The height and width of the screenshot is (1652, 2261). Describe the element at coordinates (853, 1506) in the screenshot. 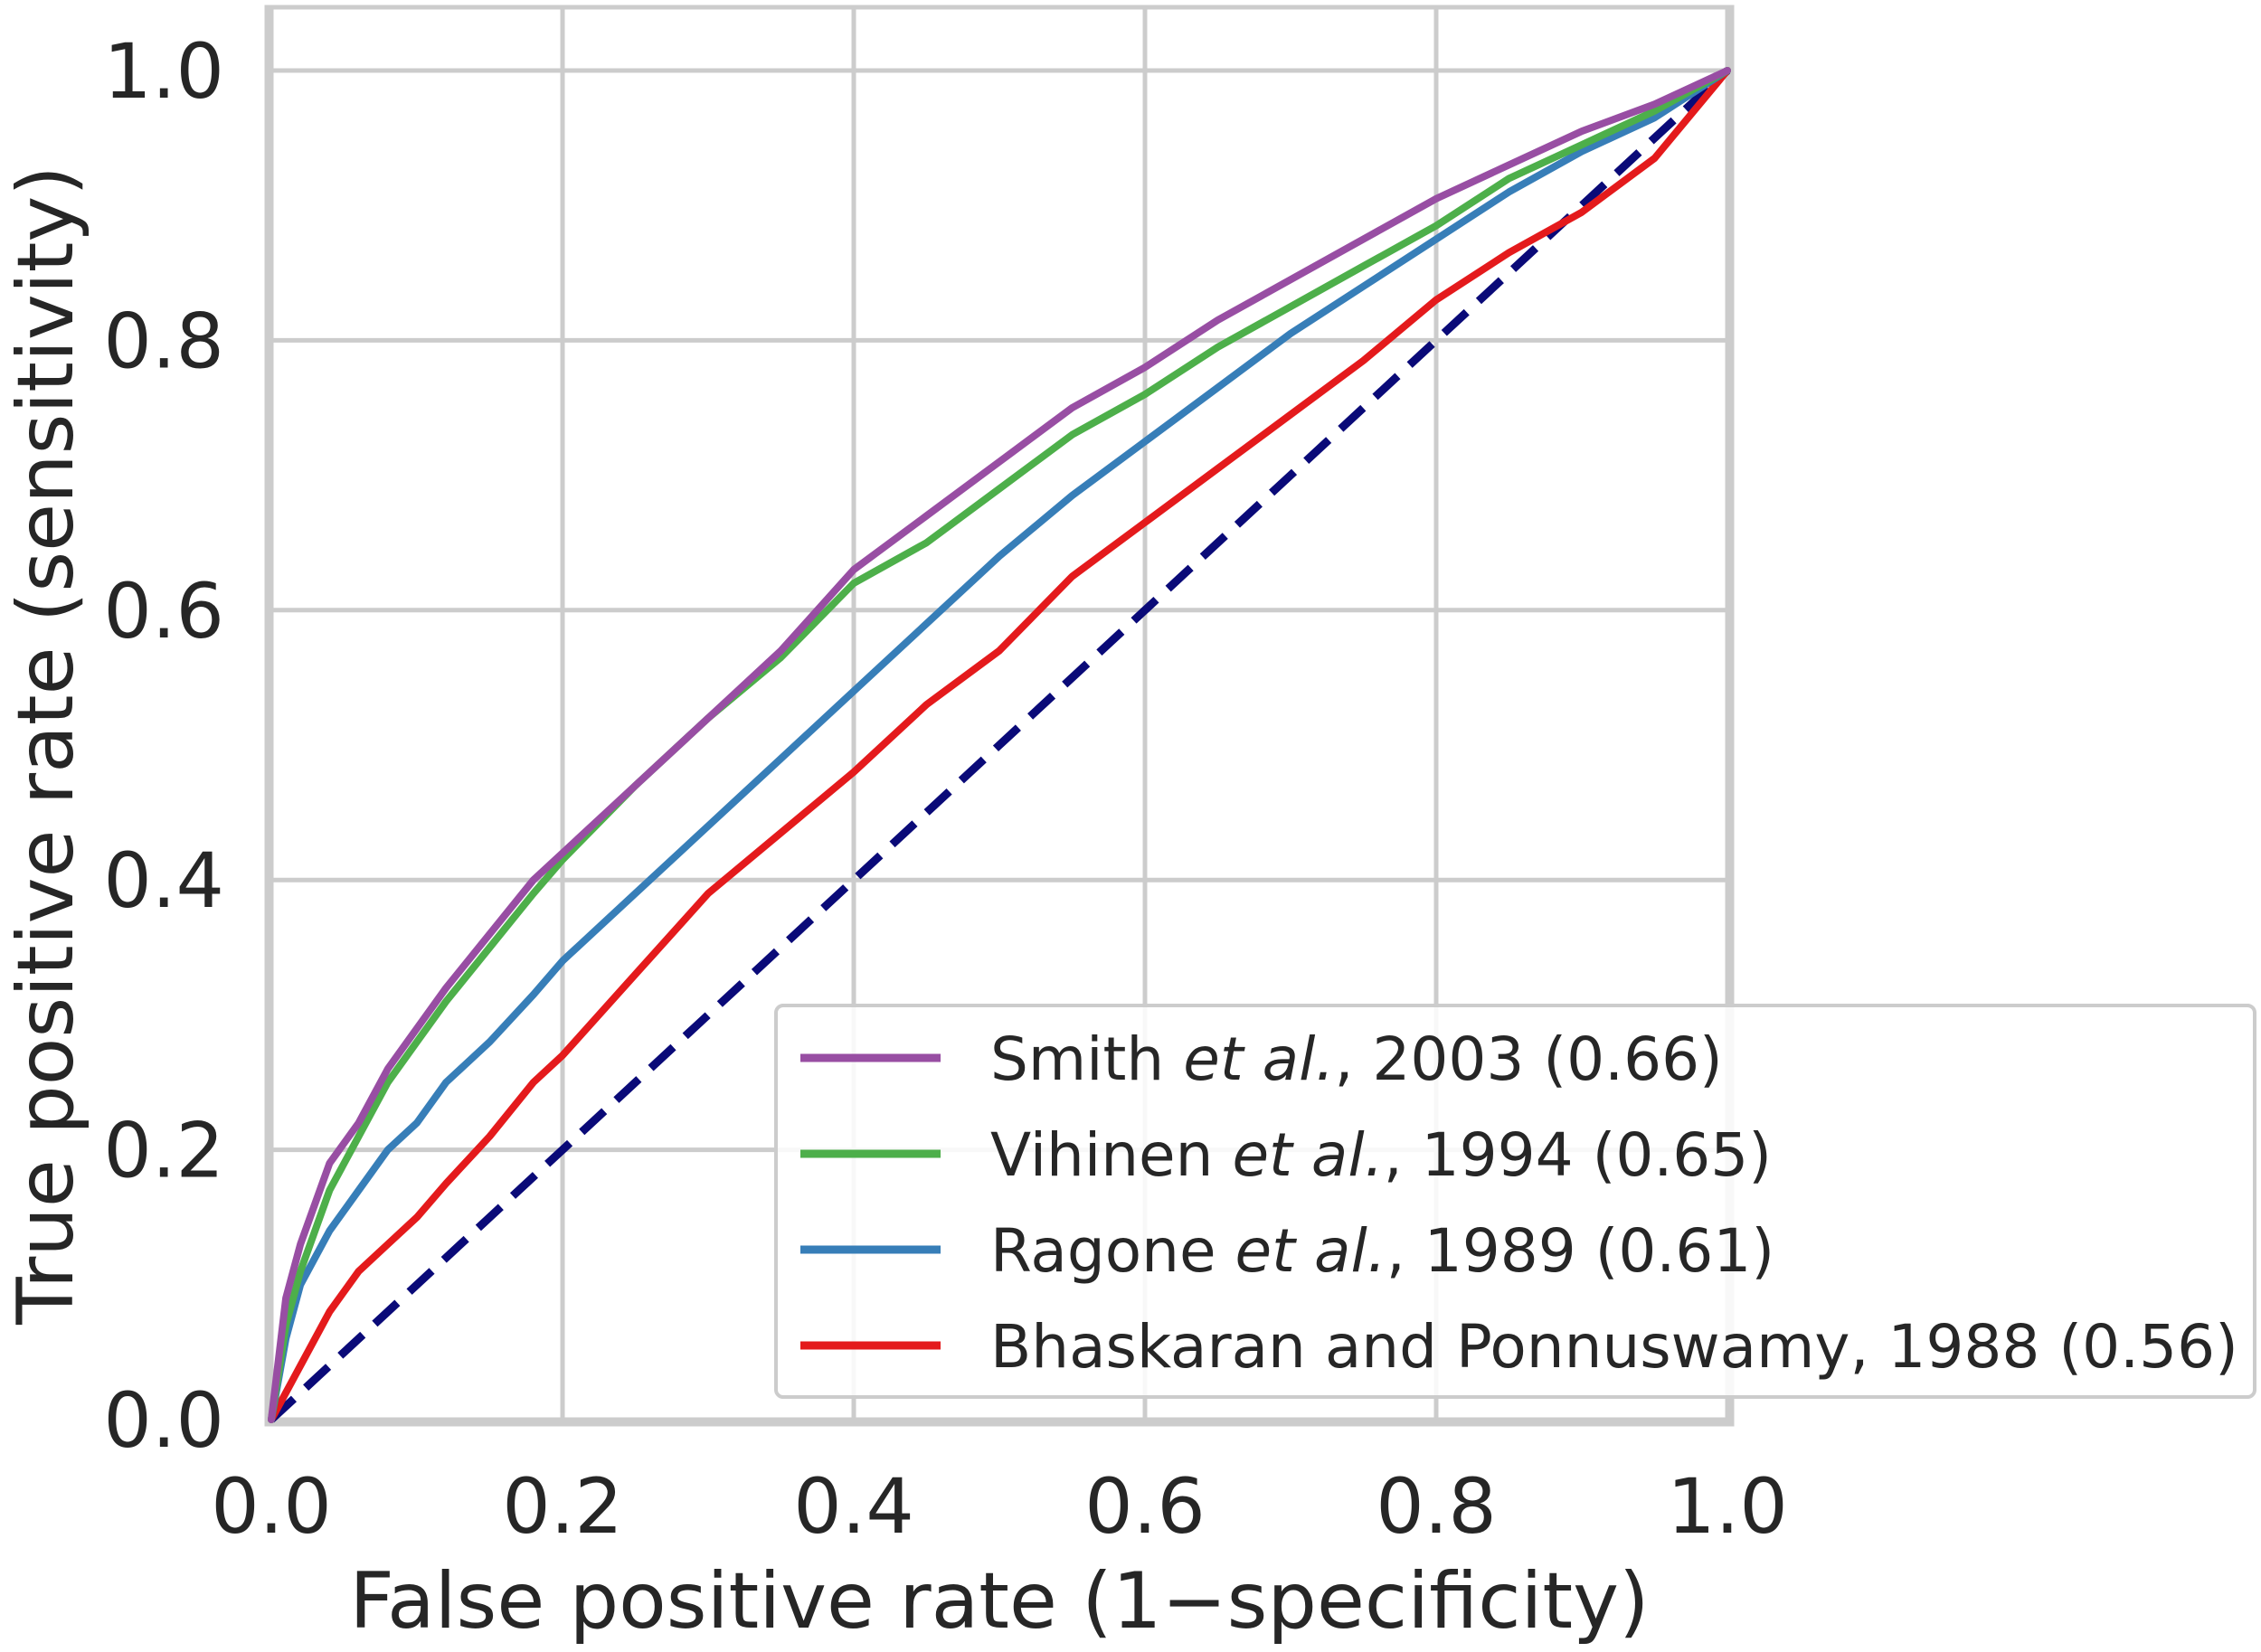

I see `x-tick-label: 0.4` at that location.